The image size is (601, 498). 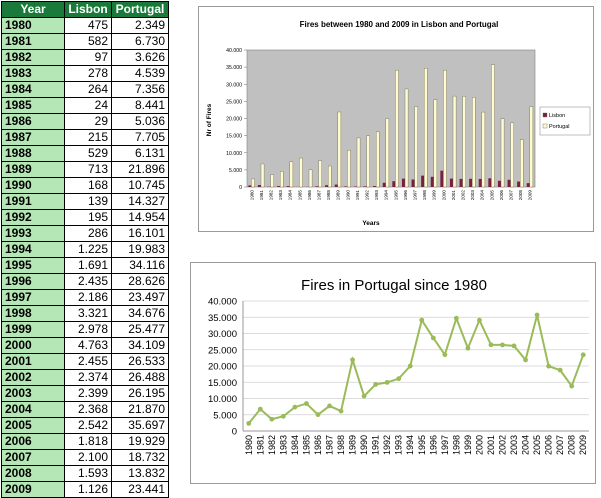 I want to click on bar-portugal-2003, so click(x=473, y=142).